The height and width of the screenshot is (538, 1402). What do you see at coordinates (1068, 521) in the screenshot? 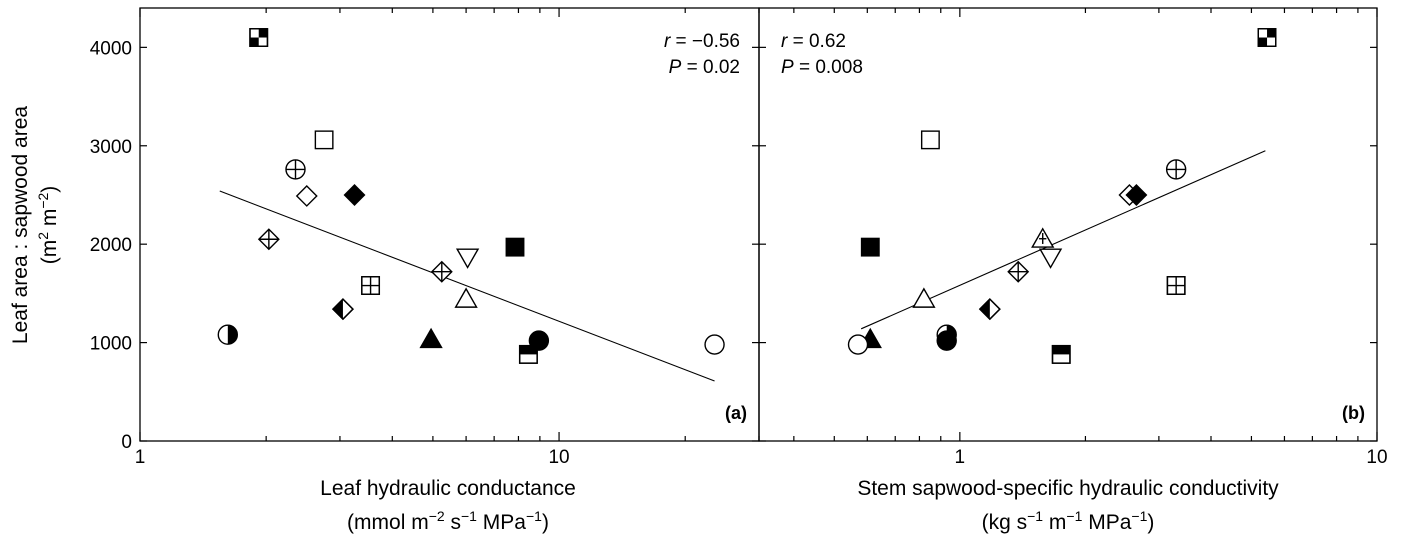
I see `panel-b-xlabel-unit: (kg s−1 m−1 MPa−1)` at bounding box center [1068, 521].